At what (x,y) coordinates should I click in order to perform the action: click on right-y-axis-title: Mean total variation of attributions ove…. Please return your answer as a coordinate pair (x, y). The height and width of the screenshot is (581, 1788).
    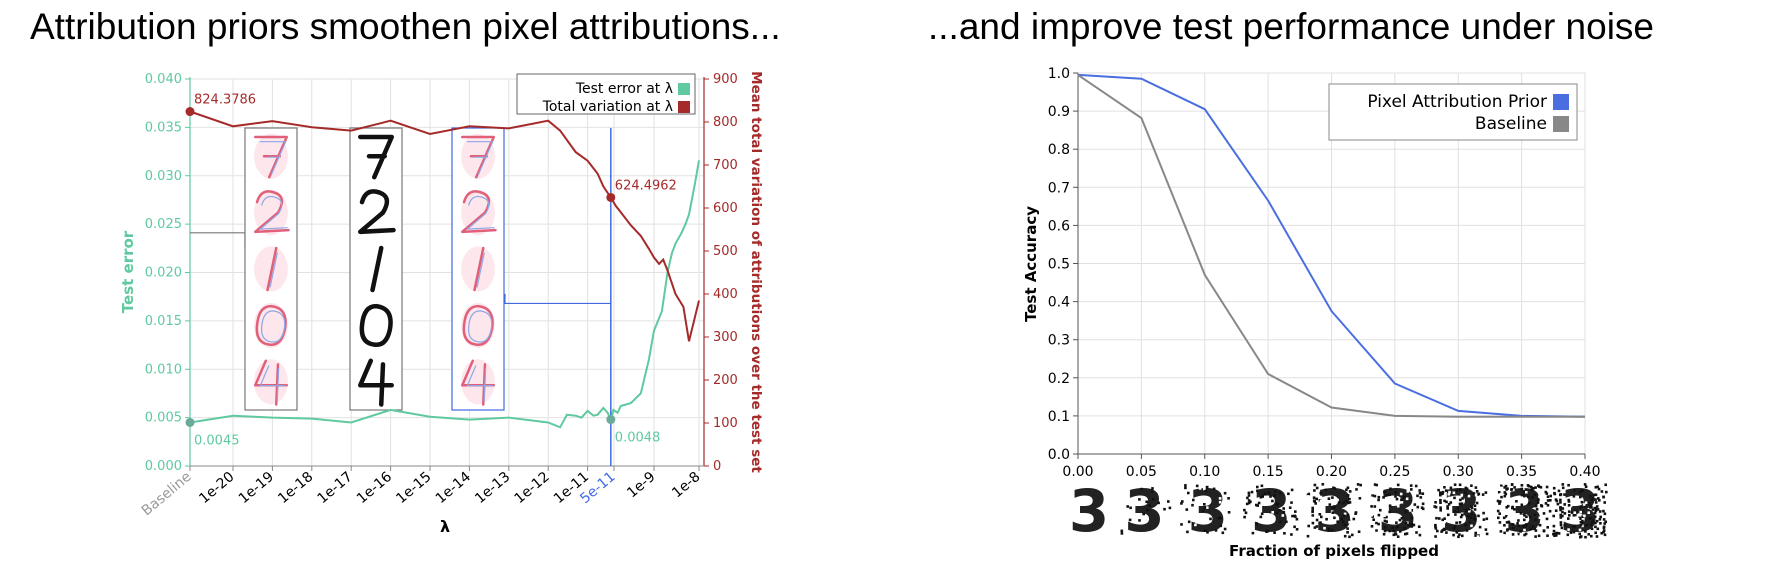
    Looking at the image, I should click on (756, 272).